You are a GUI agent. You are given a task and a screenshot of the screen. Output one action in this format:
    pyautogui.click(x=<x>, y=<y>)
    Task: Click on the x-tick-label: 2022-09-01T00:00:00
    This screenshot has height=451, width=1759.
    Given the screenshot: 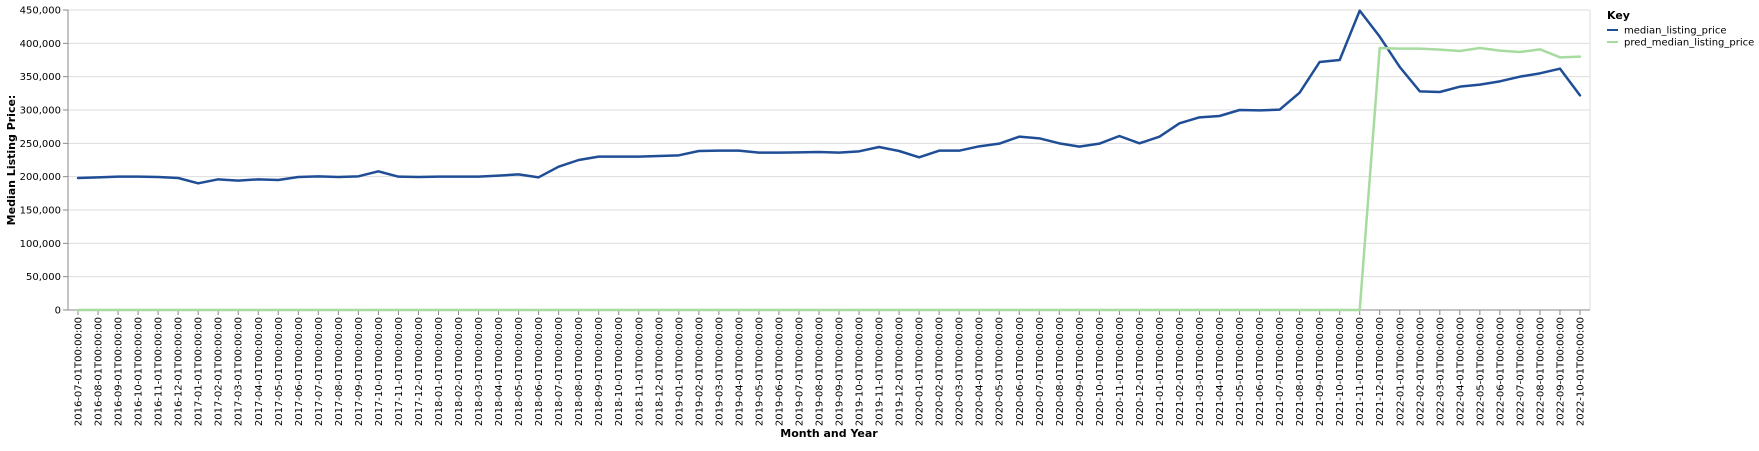 What is the action you would take?
    pyautogui.click(x=1560, y=371)
    